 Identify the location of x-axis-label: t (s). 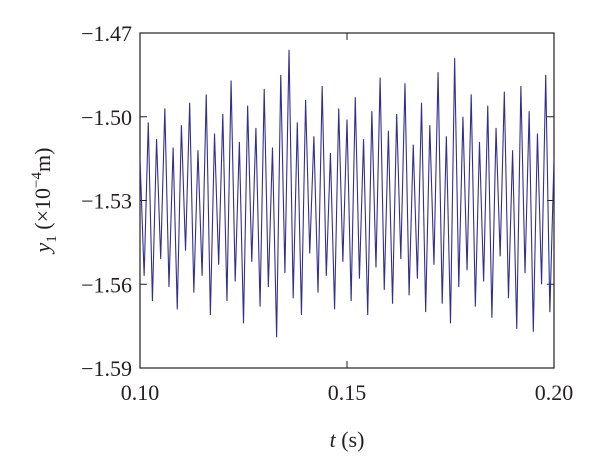
(347, 439).